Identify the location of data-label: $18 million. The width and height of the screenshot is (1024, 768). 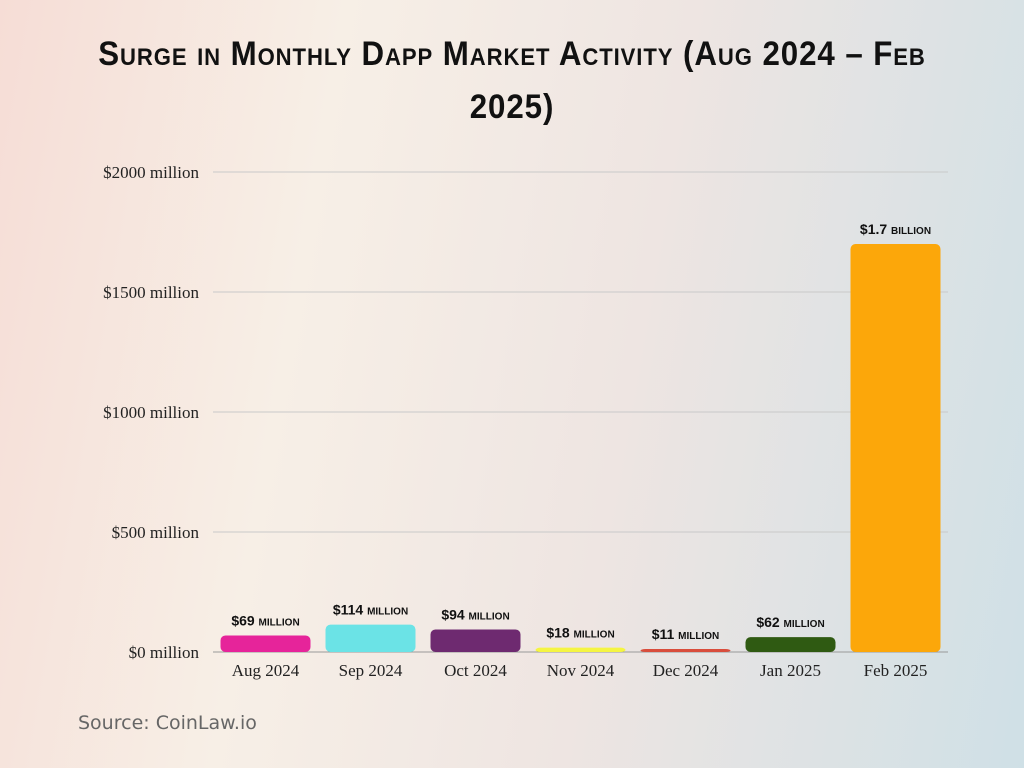
(580, 633).